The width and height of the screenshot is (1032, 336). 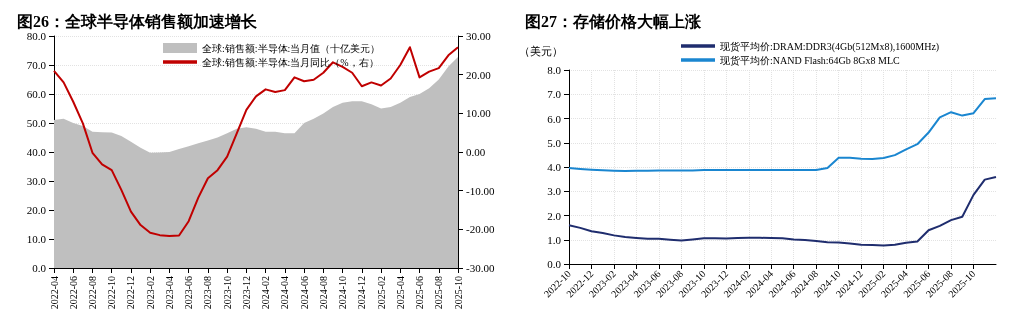 I want to click on chart-title: 图26：全球半导体销售额加速增长, so click(x=137, y=21).